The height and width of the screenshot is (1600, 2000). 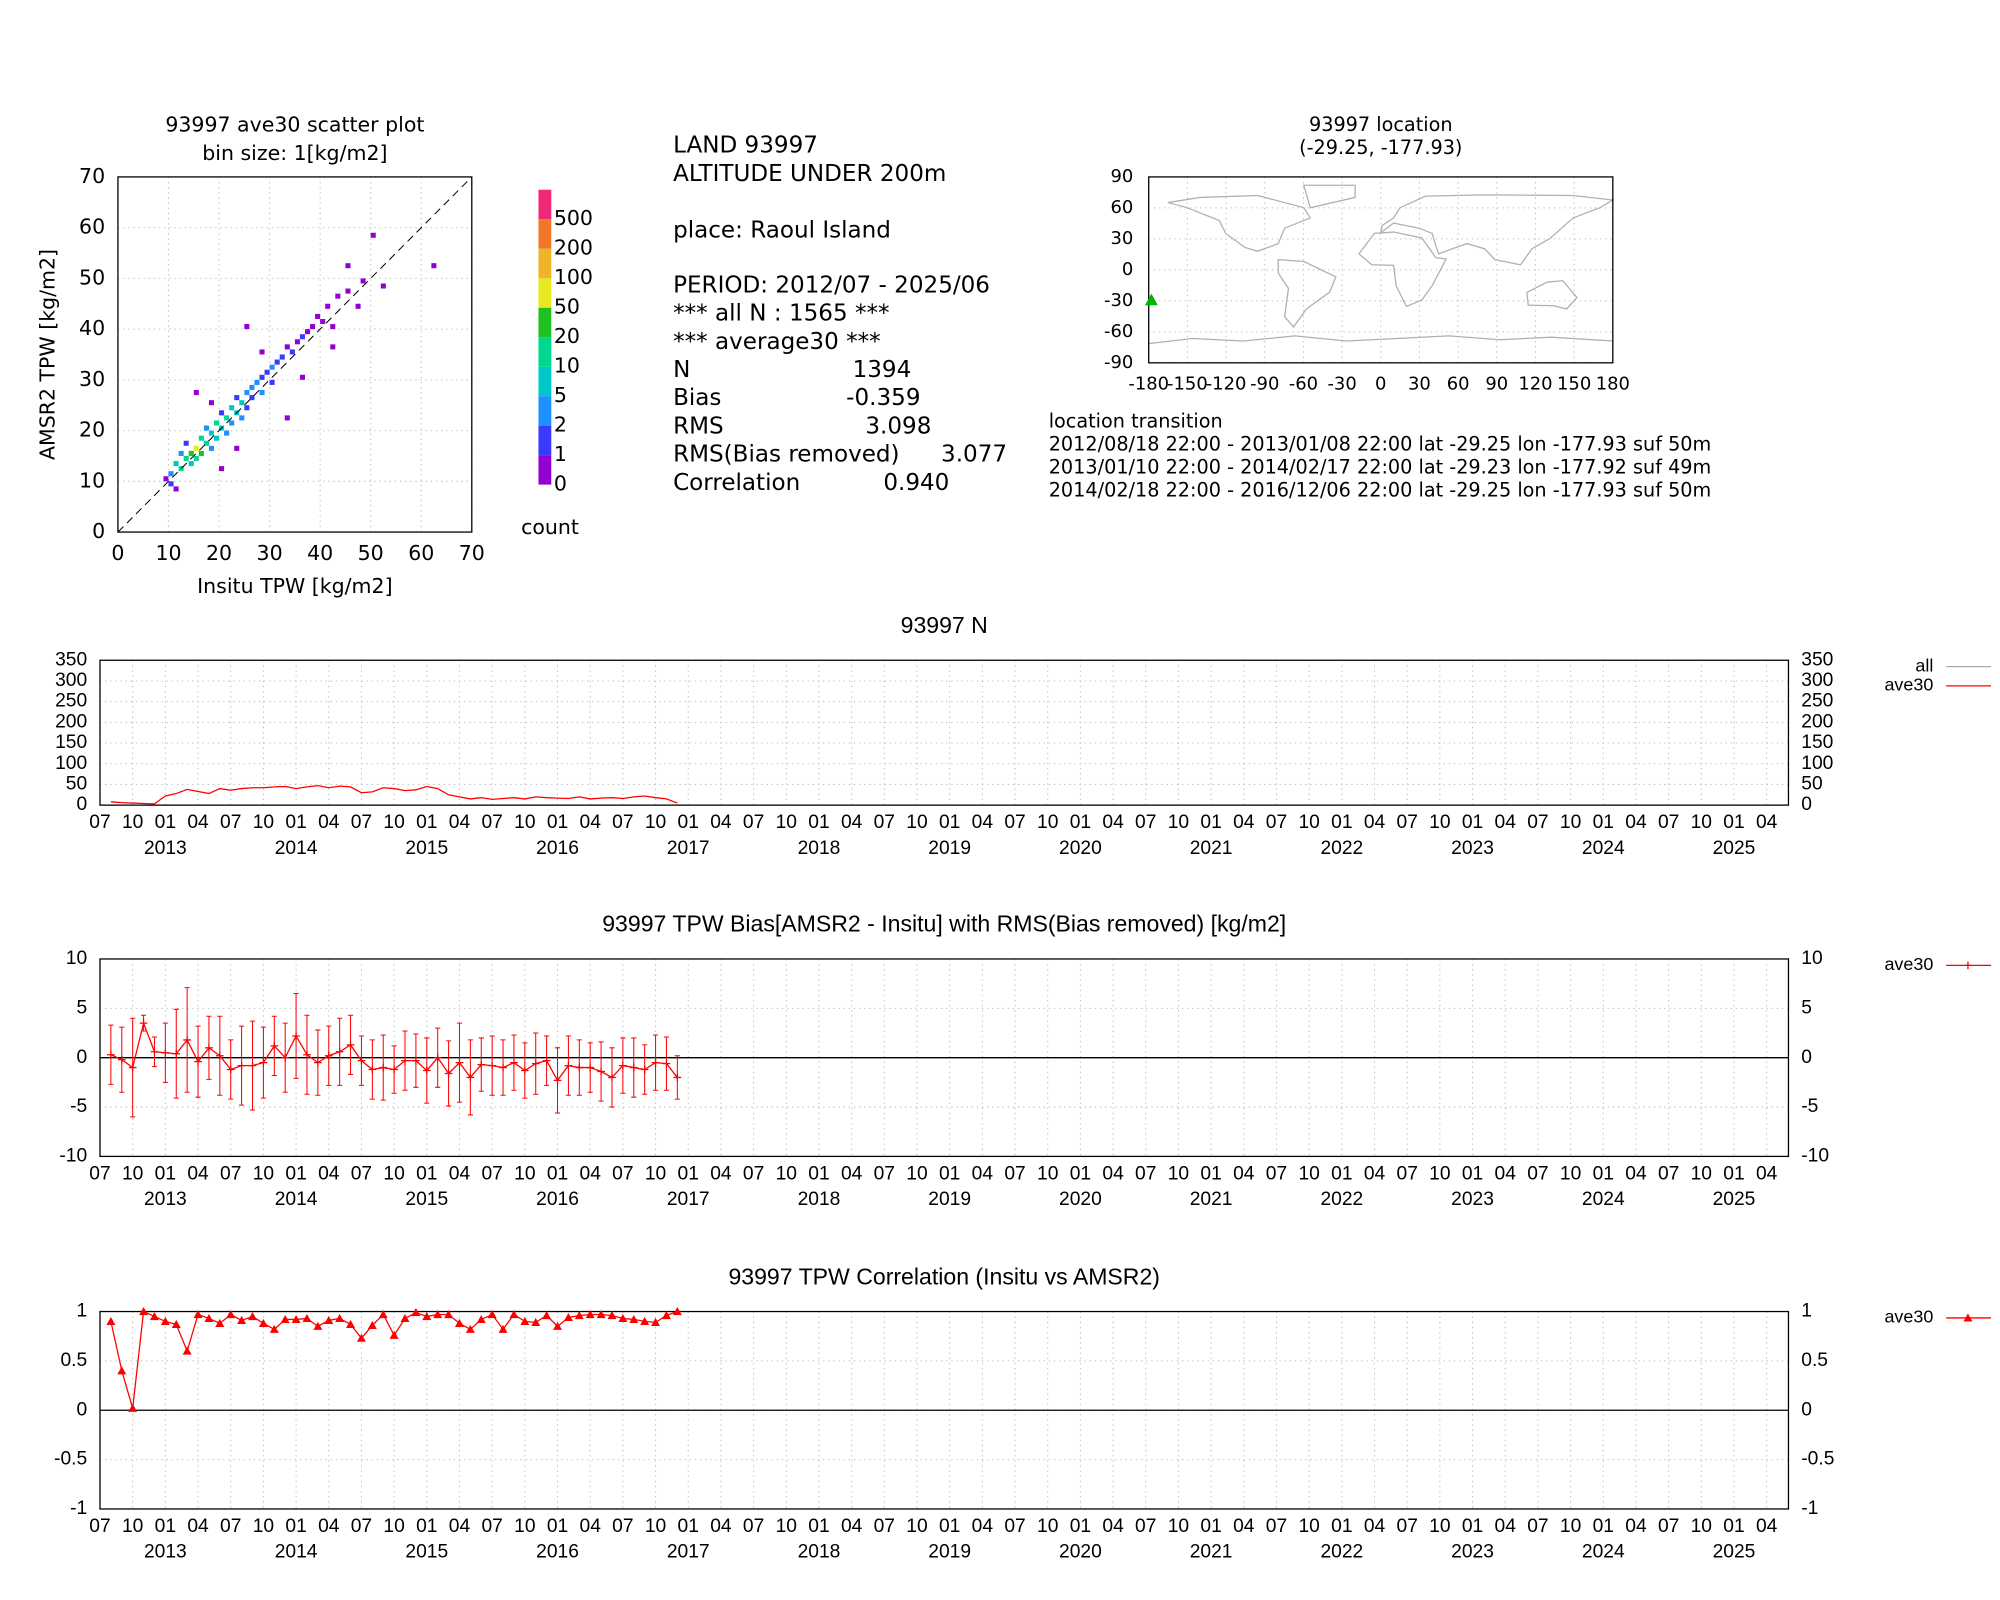 I want to click on x-tick-label: 60, so click(x=421, y=553).